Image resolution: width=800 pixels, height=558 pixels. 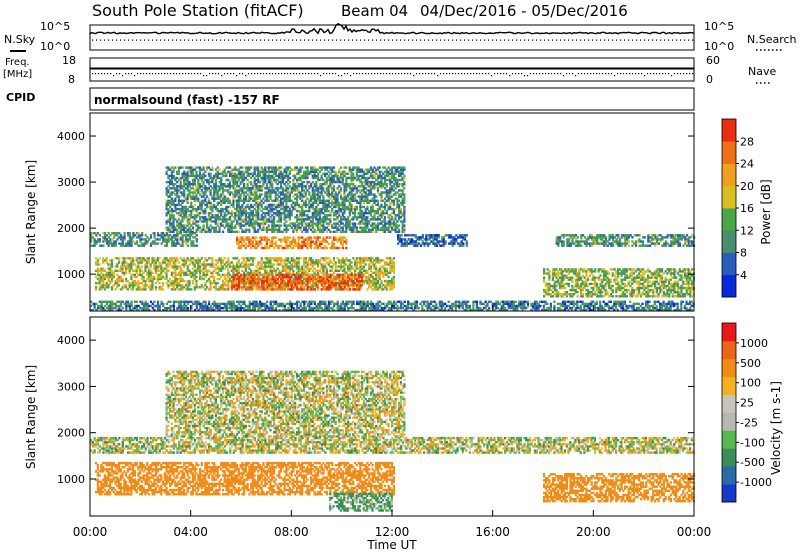 What do you see at coordinates (719, 26) in the screenshot?
I see `nsearch-tick-high: 10^5` at bounding box center [719, 26].